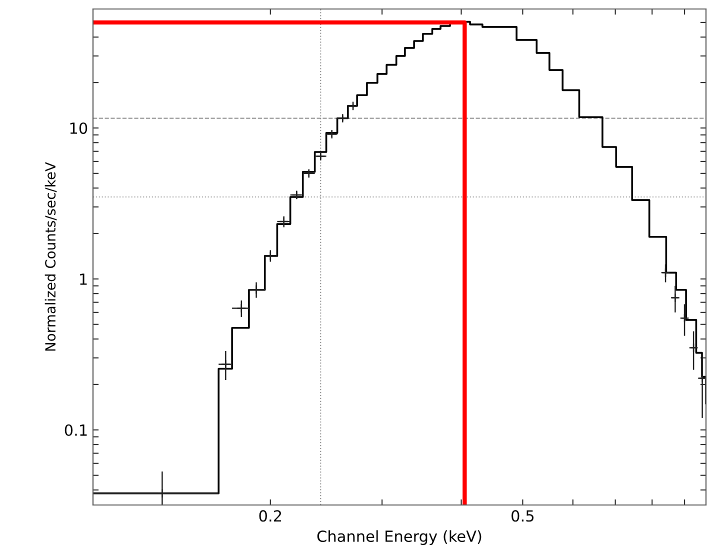 This screenshot has height=549, width=707. Describe the element at coordinates (50, 256) in the screenshot. I see `y-axis-title: Normalized Counts/sec/keV` at that location.